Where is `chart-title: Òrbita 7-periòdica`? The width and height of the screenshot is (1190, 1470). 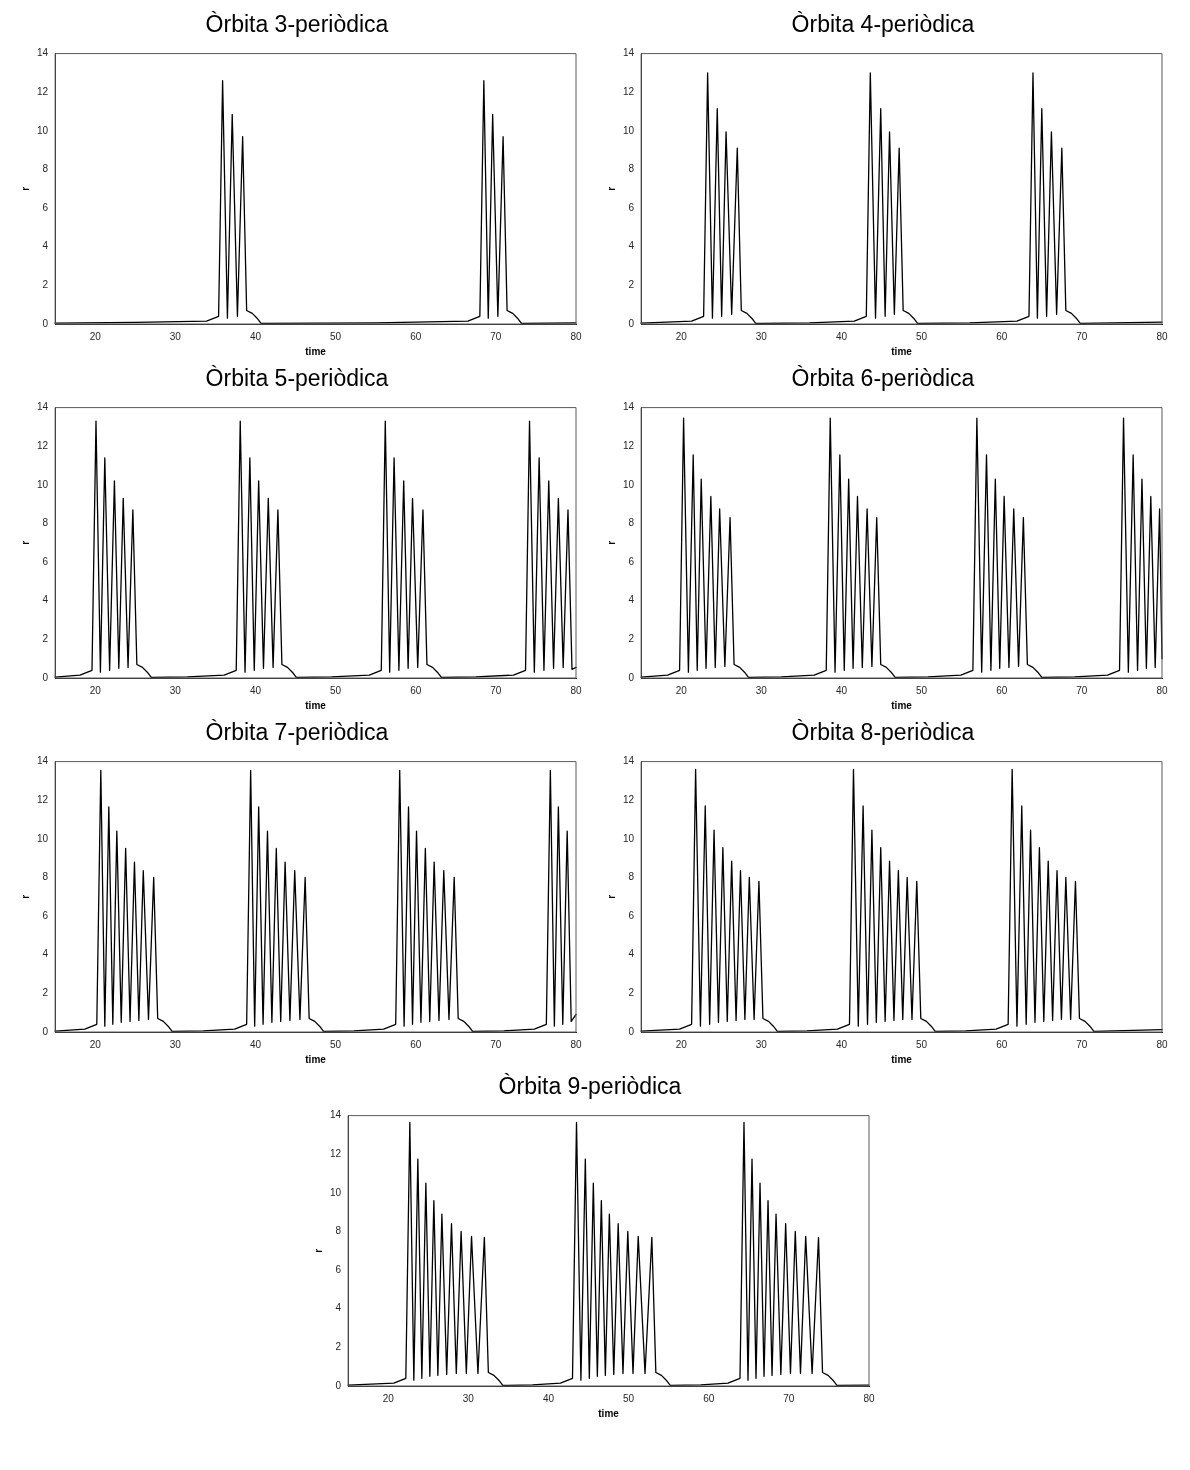 chart-title: Òrbita 7-periòdica is located at coordinates (297, 732).